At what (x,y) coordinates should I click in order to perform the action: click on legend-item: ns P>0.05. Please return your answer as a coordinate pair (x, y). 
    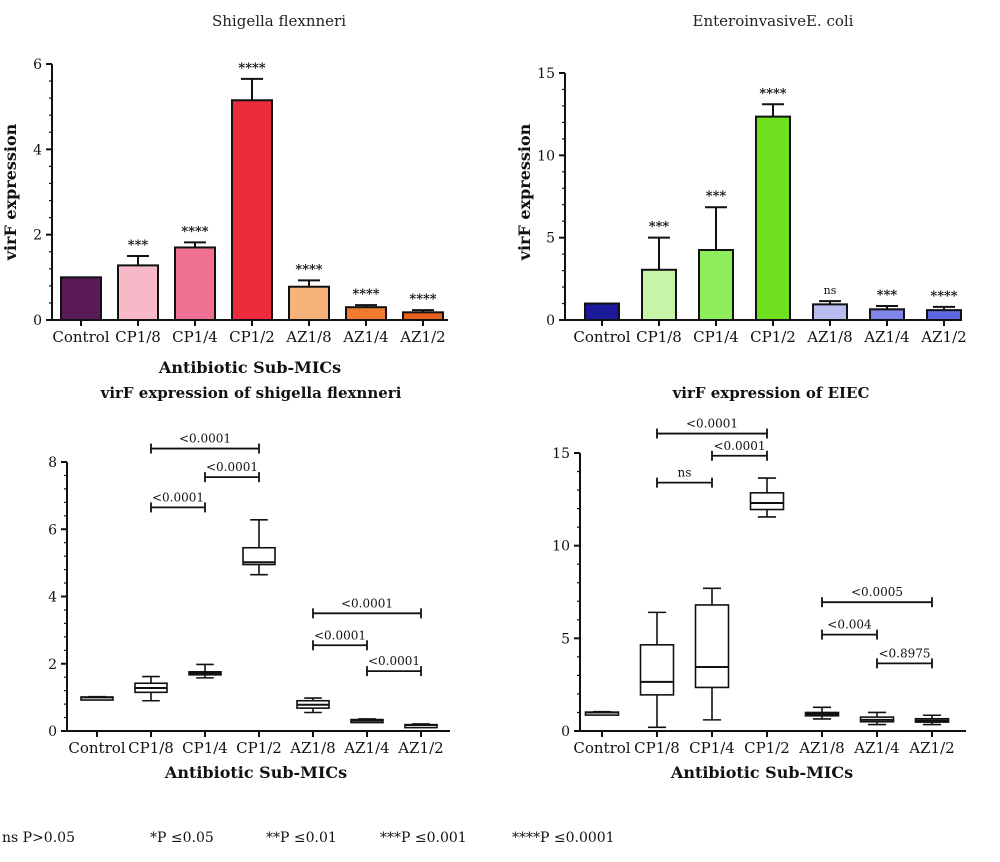
    Looking at the image, I should click on (38, 838).